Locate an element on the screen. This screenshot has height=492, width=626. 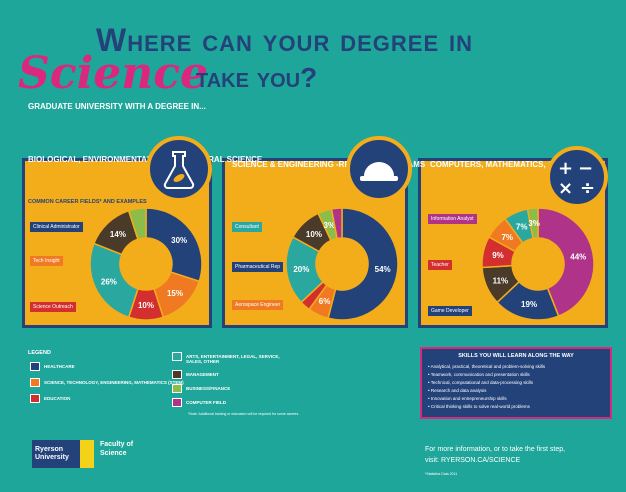
chart-1-slice-0-label: 54% is located at coordinates (383, 269).